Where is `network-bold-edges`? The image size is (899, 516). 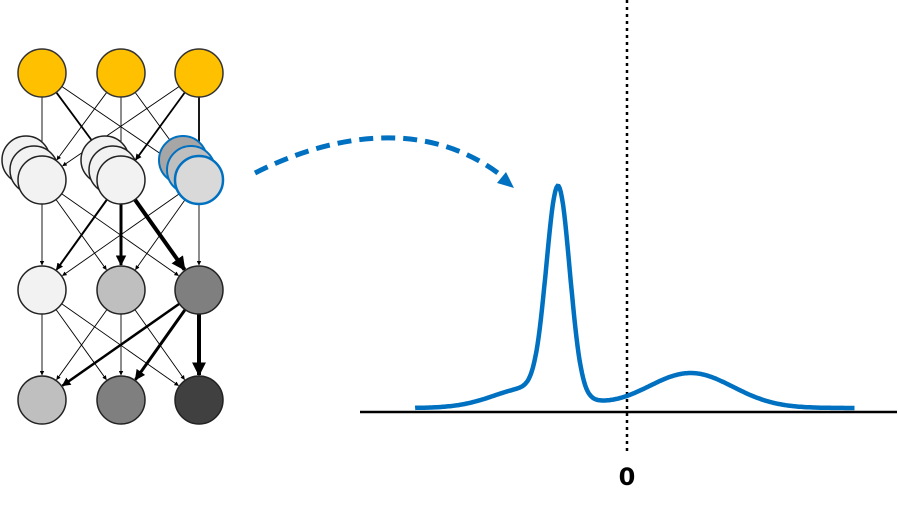 network-bold-edges is located at coordinates (130, 239).